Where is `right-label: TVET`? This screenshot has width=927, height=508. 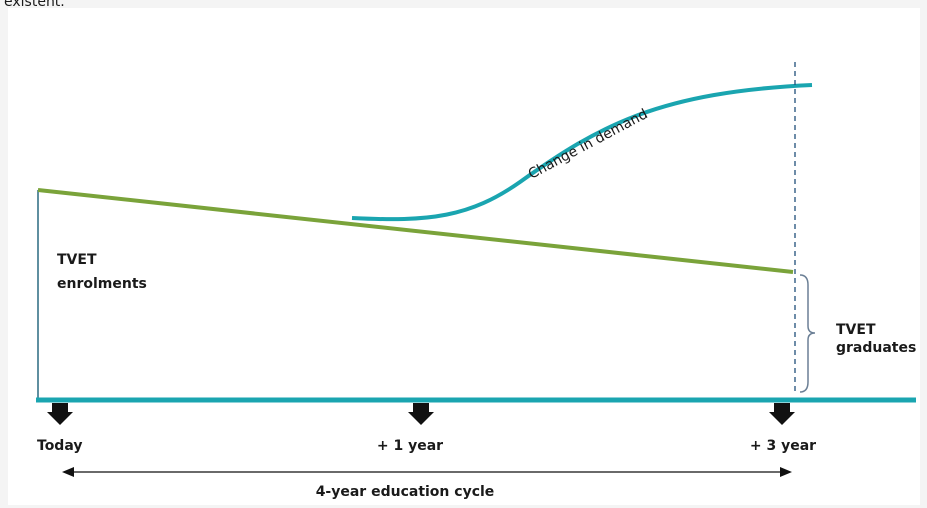 right-label: TVET is located at coordinates (856, 330).